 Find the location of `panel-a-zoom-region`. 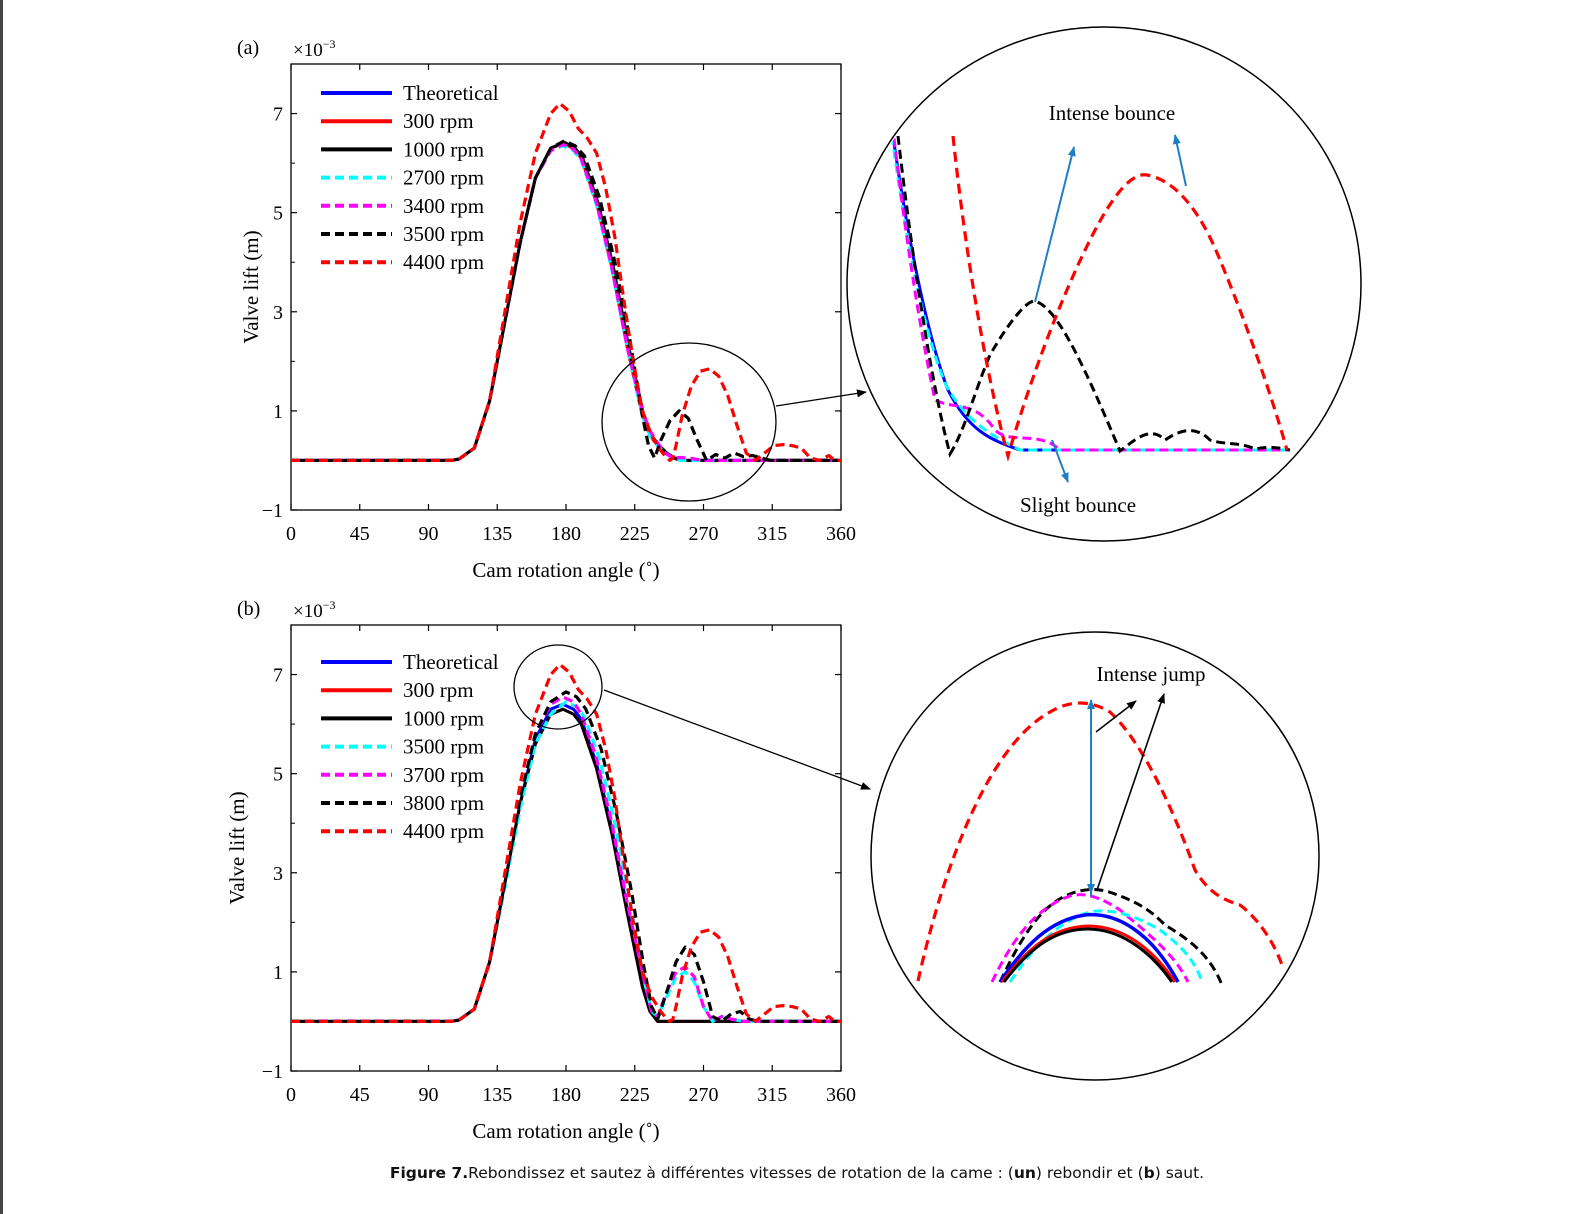

panel-a-zoom-region is located at coordinates (689, 422).